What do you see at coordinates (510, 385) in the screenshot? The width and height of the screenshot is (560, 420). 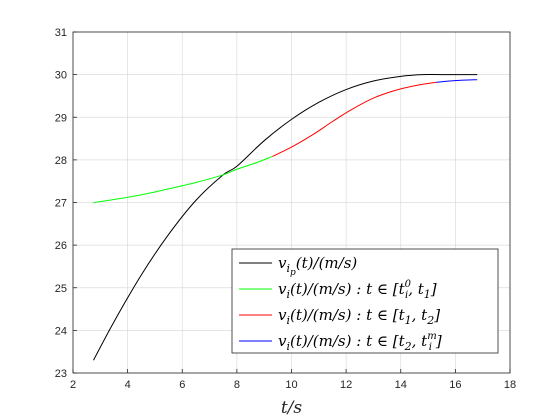 I see `x-tick-label: 18` at bounding box center [510, 385].